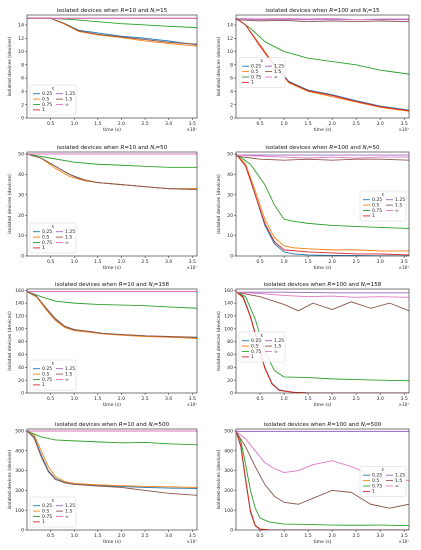 The height and width of the screenshot is (550, 421). I want to click on chart-title: isolated devices when R=10 and NI=15, so click(112, 11).